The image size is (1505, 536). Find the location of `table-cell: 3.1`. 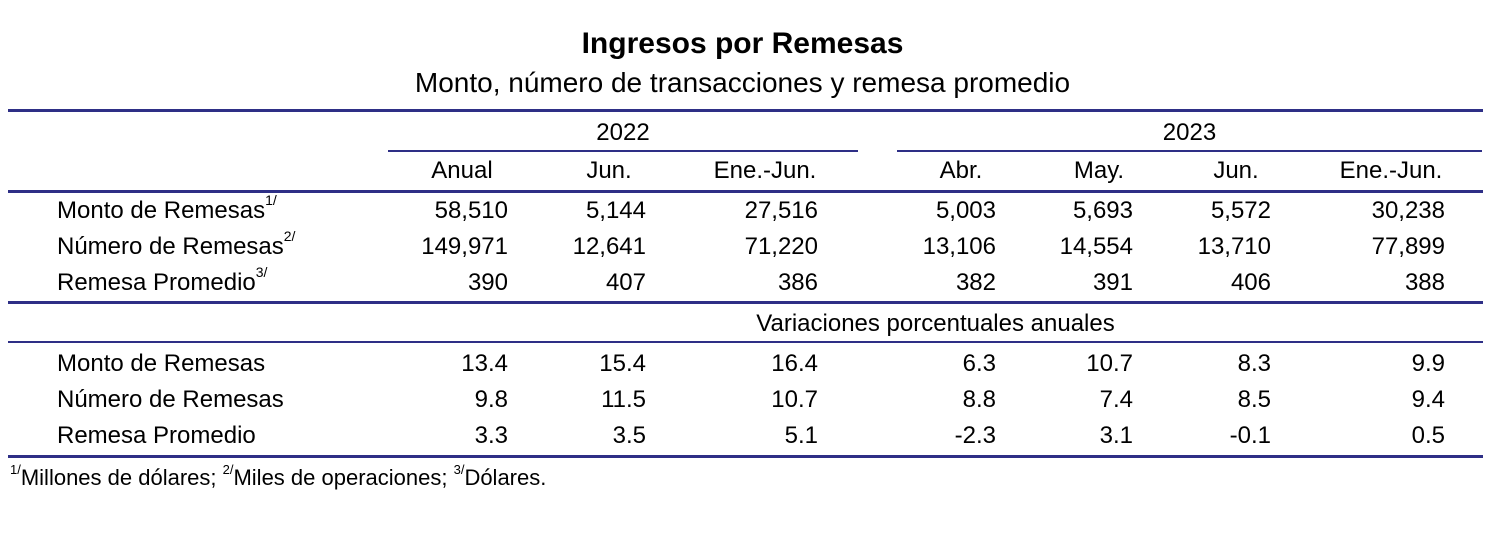

table-cell: 3.1 is located at coordinates (1116, 435).